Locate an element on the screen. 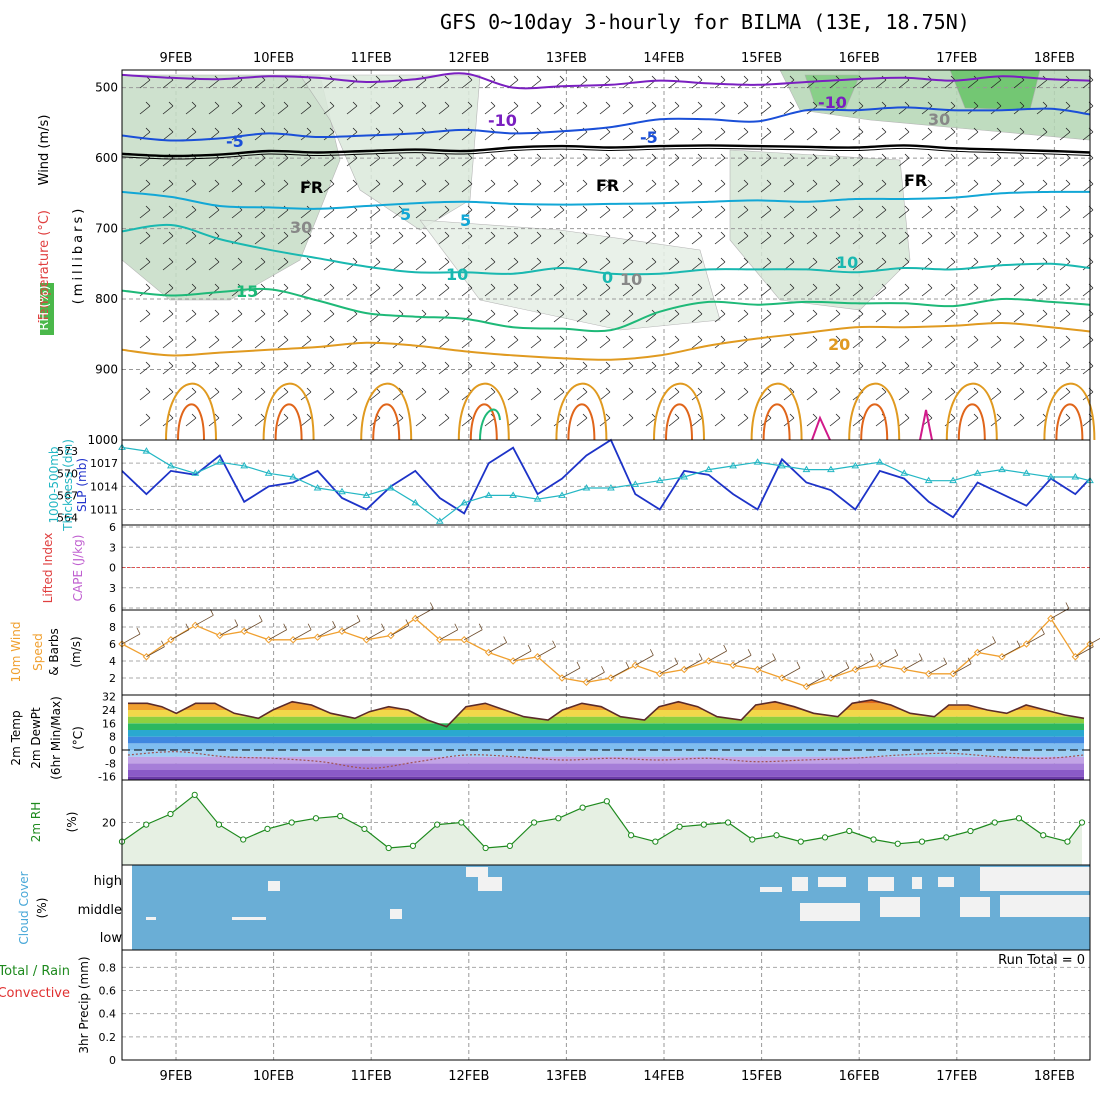 This screenshot has width=1100, height=1104. rh2m-fill is located at coordinates (602, 829).